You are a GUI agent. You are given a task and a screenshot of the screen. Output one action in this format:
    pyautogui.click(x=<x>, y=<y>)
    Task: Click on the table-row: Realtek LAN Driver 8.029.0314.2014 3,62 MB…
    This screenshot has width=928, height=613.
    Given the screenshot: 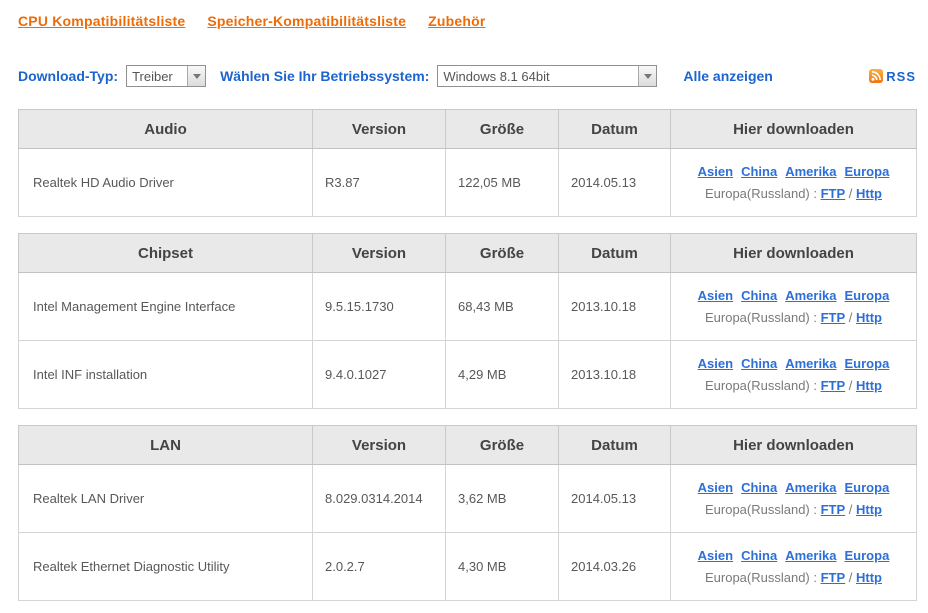 What is the action you would take?
    pyautogui.click(x=467, y=498)
    